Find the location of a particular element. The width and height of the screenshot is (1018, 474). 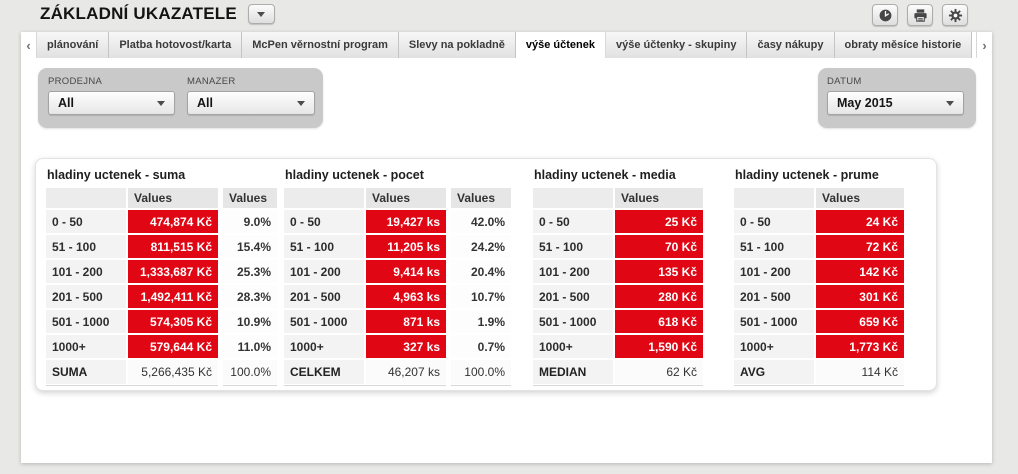

chevron-right-icon: › is located at coordinates (984, 45).